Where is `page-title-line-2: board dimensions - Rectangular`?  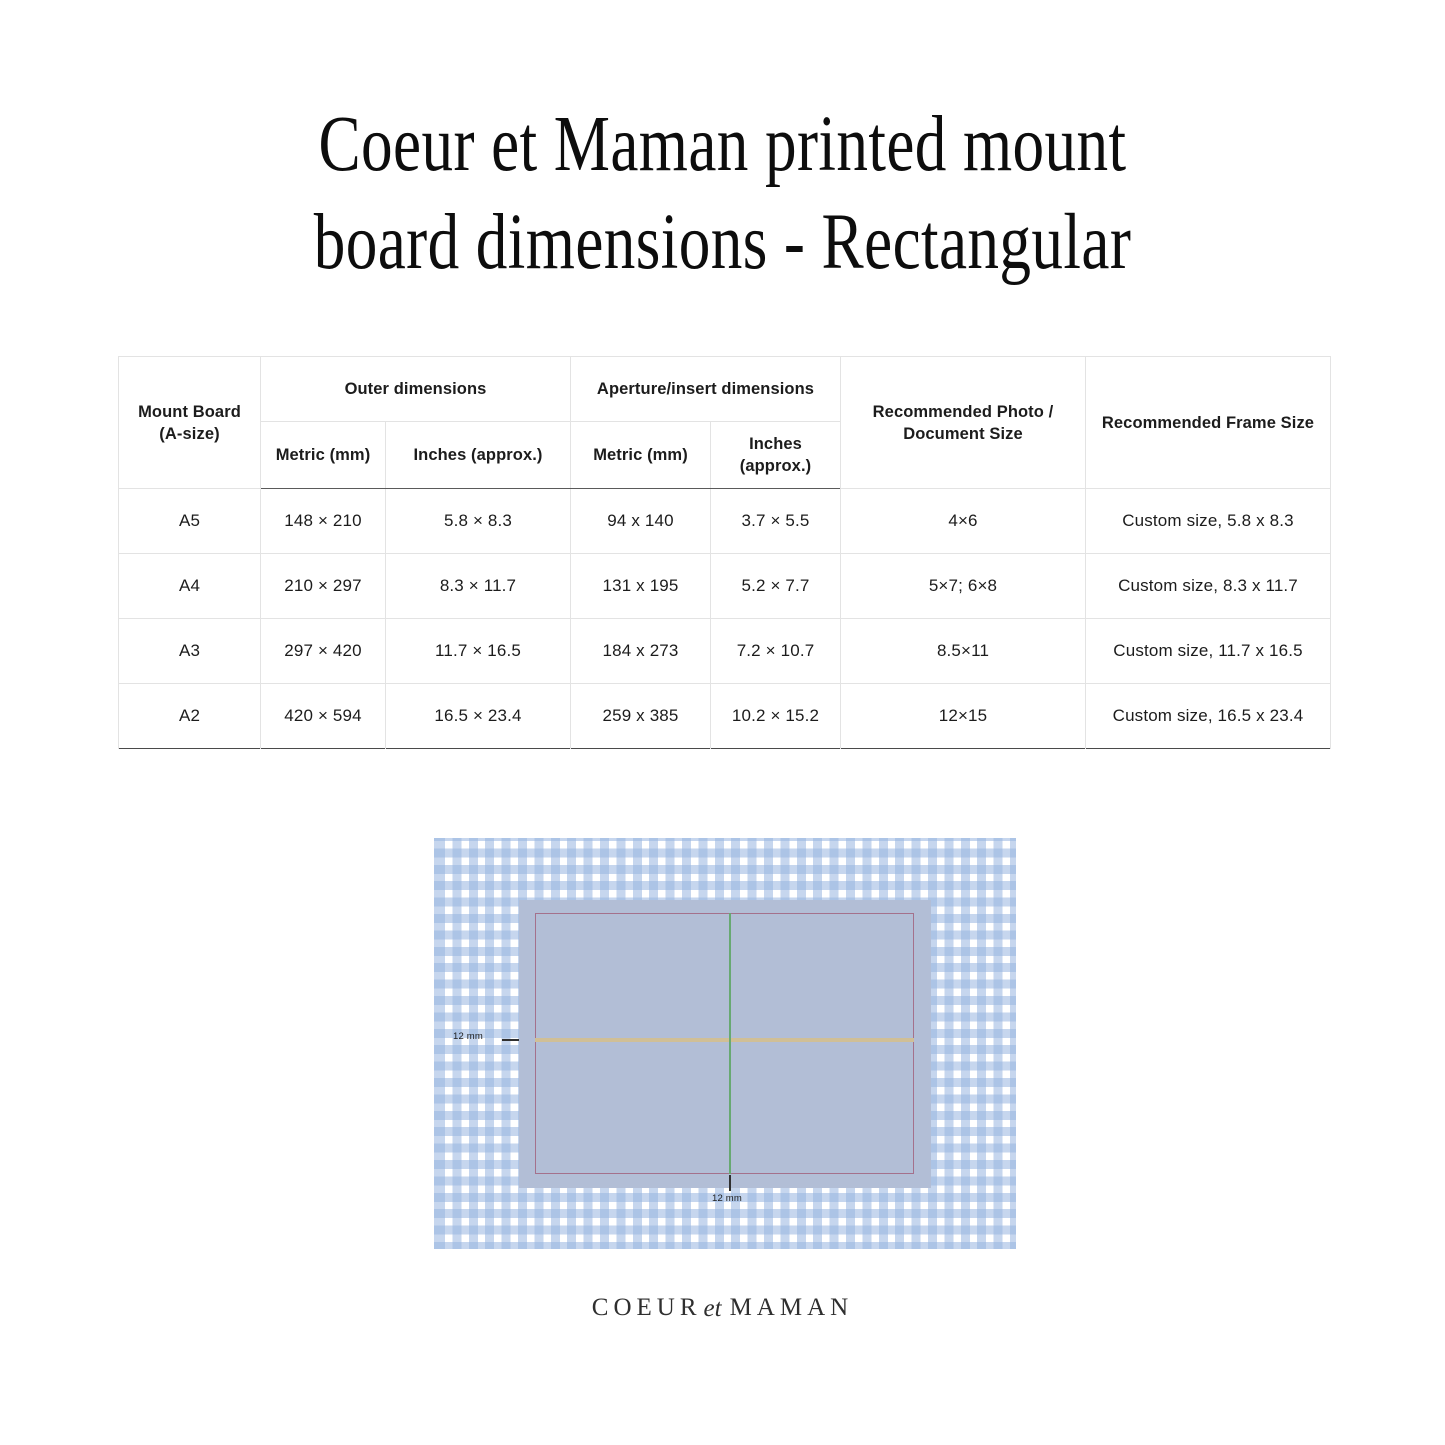 page-title-line-2: board dimensions - Rectangular is located at coordinates (722, 242).